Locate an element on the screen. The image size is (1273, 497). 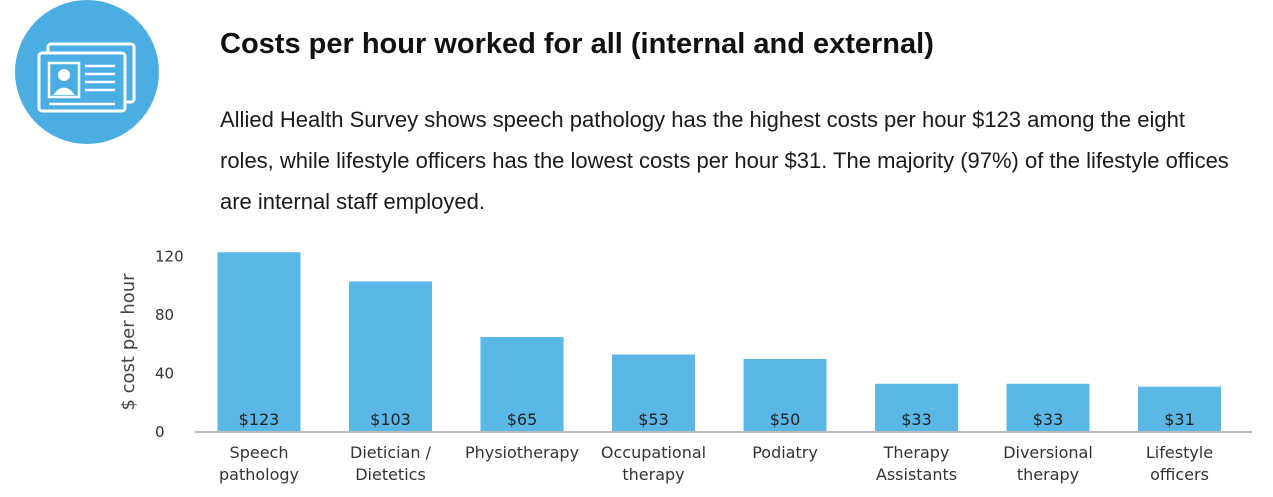
bar-value-label: $123 is located at coordinates (259, 419).